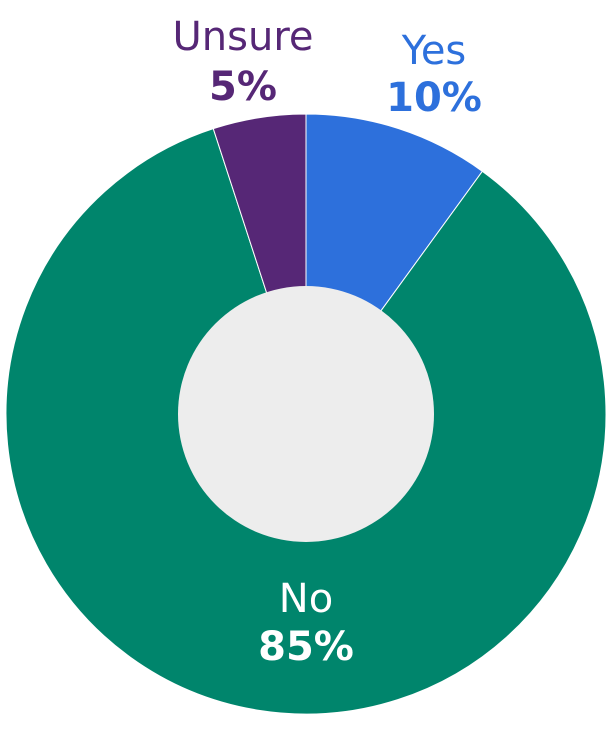 This screenshot has width=612, height=739. Describe the element at coordinates (434, 51) in the screenshot. I see `slice-label-yes: Yes` at that location.